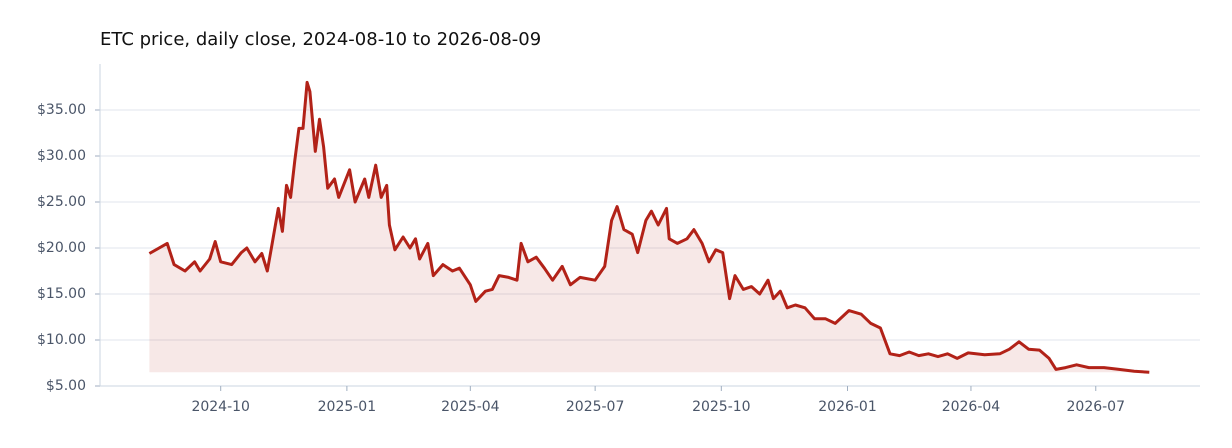 The image size is (1232, 448). What do you see at coordinates (61, 110) in the screenshot?
I see `y-tick-label: $35.00` at bounding box center [61, 110].